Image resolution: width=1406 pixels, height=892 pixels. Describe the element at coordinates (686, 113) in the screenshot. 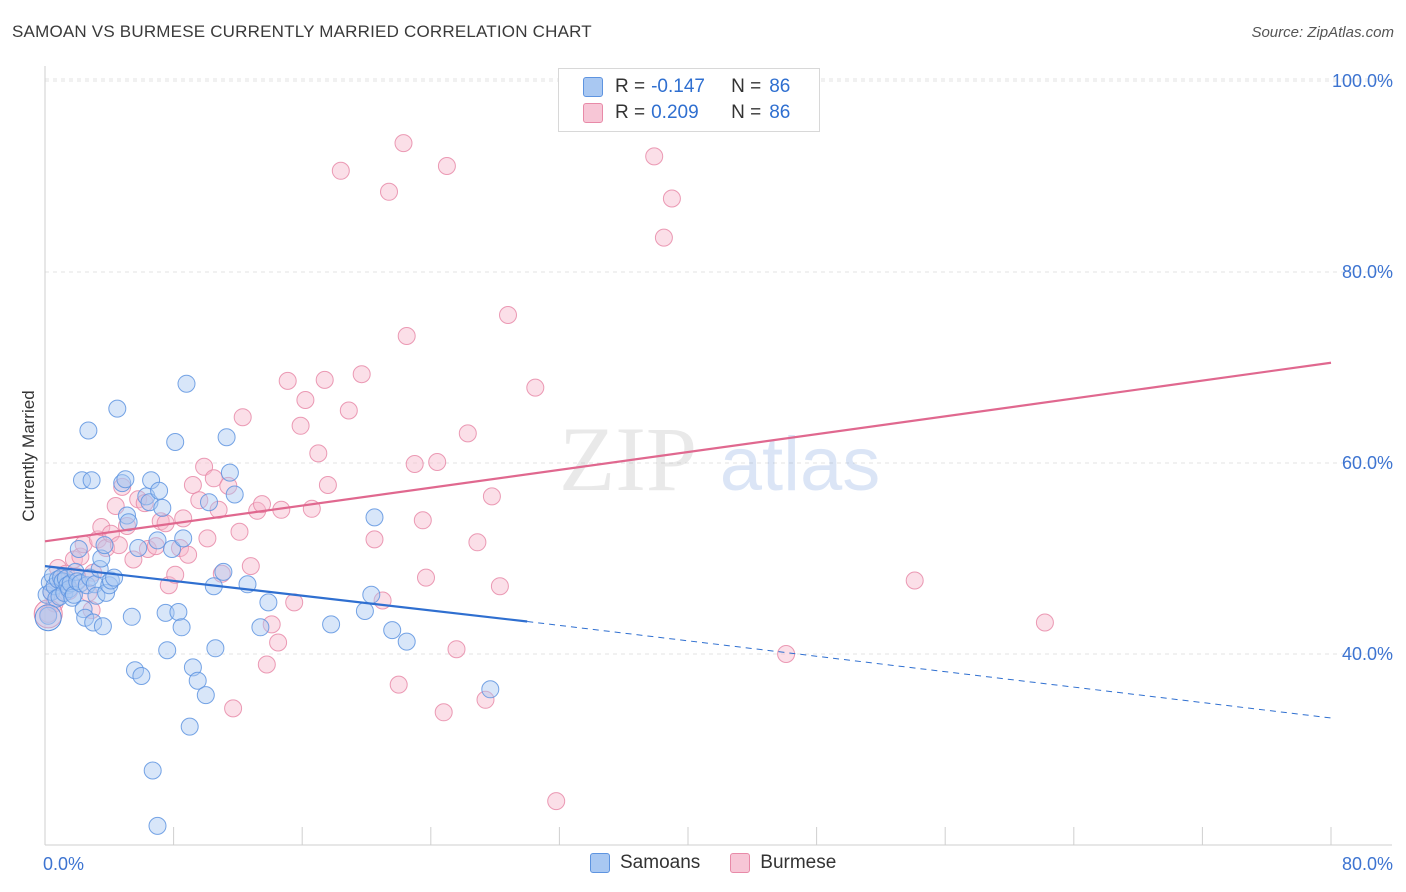

I see `legend-row-burmese: R = 0.209 N = 86` at that location.